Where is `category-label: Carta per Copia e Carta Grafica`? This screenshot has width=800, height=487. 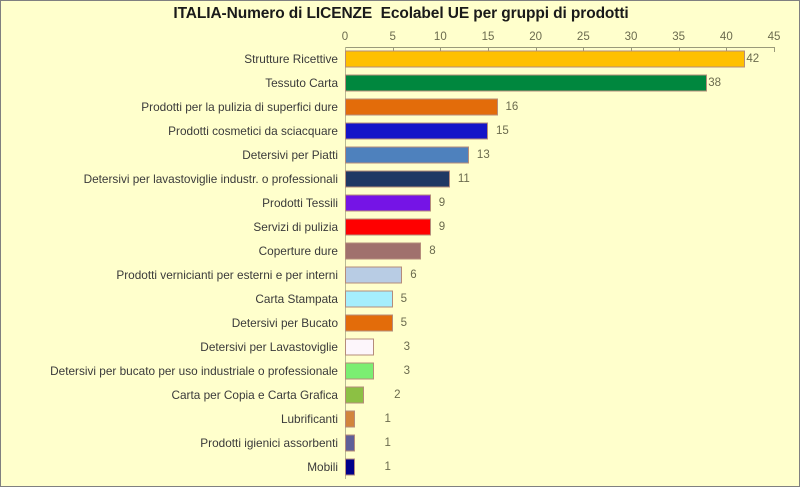
category-label: Carta per Copia e Carta Grafica is located at coordinates (254, 395).